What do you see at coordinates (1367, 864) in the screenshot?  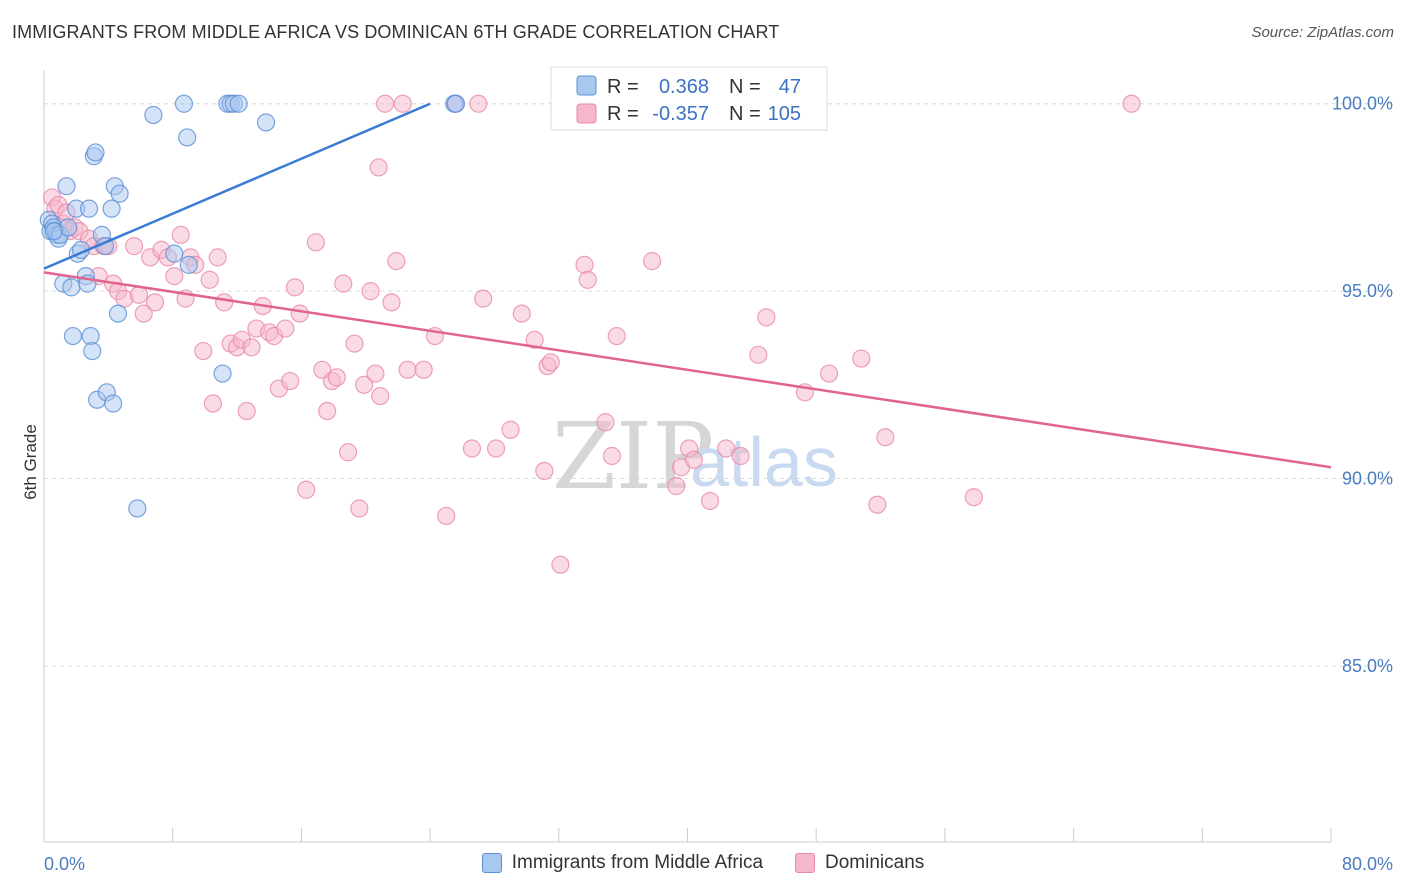 I see `x-tick-label-max: 80.0%` at bounding box center [1367, 864].